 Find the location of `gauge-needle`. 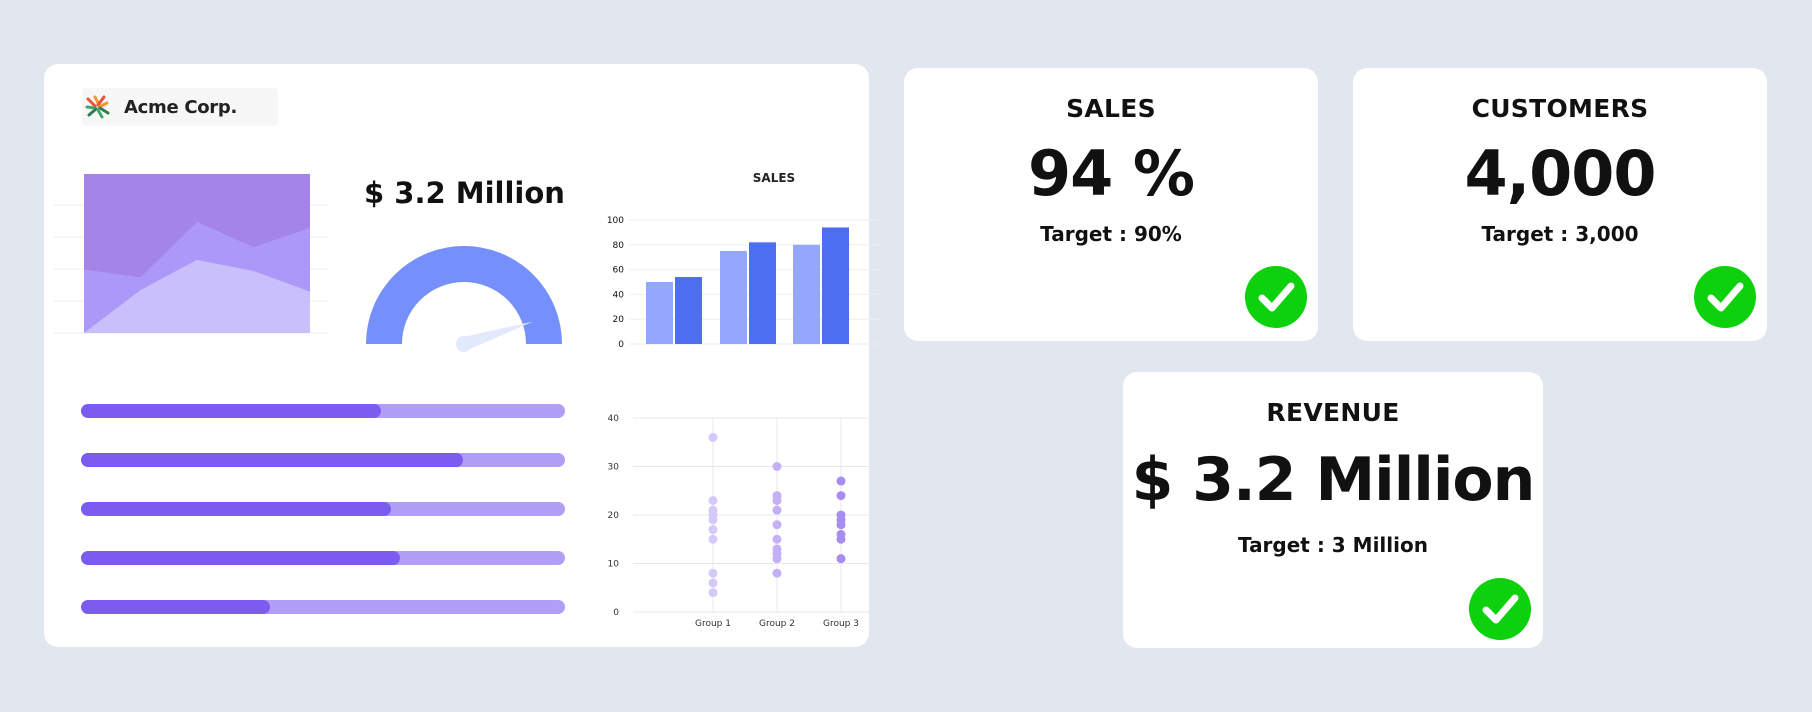

gauge-needle is located at coordinates (497, 336).